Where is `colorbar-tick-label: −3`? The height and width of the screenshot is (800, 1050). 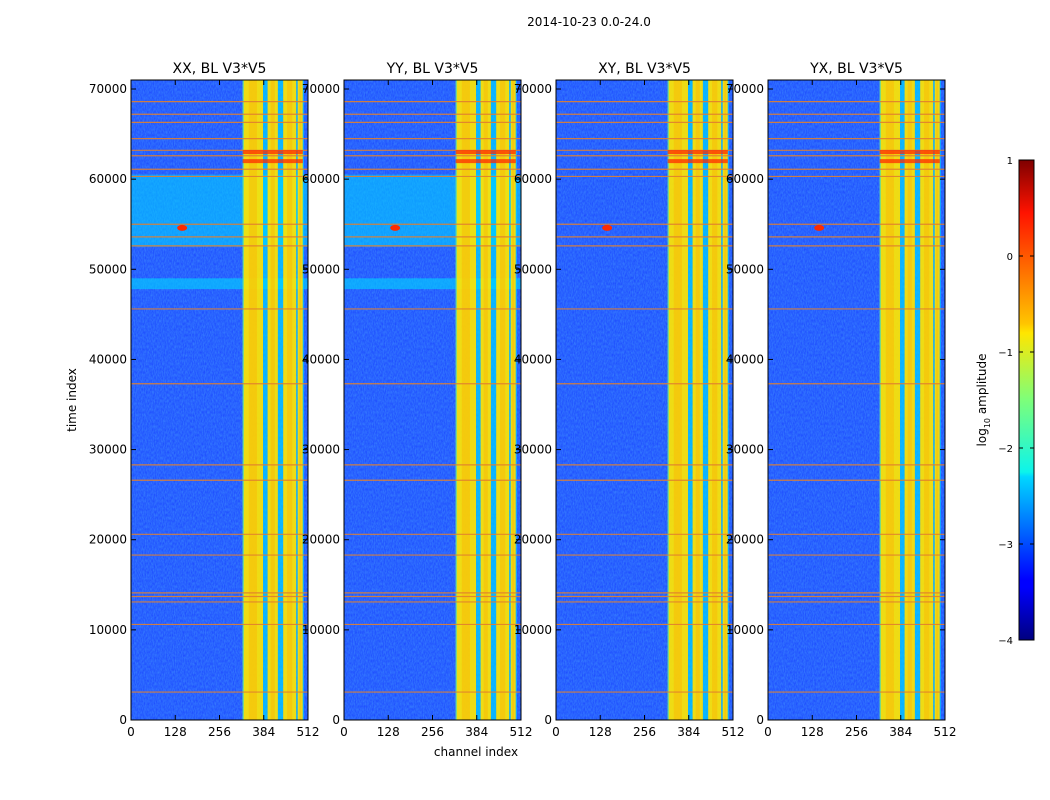
colorbar-tick-label: −3 is located at coordinates (1005, 545).